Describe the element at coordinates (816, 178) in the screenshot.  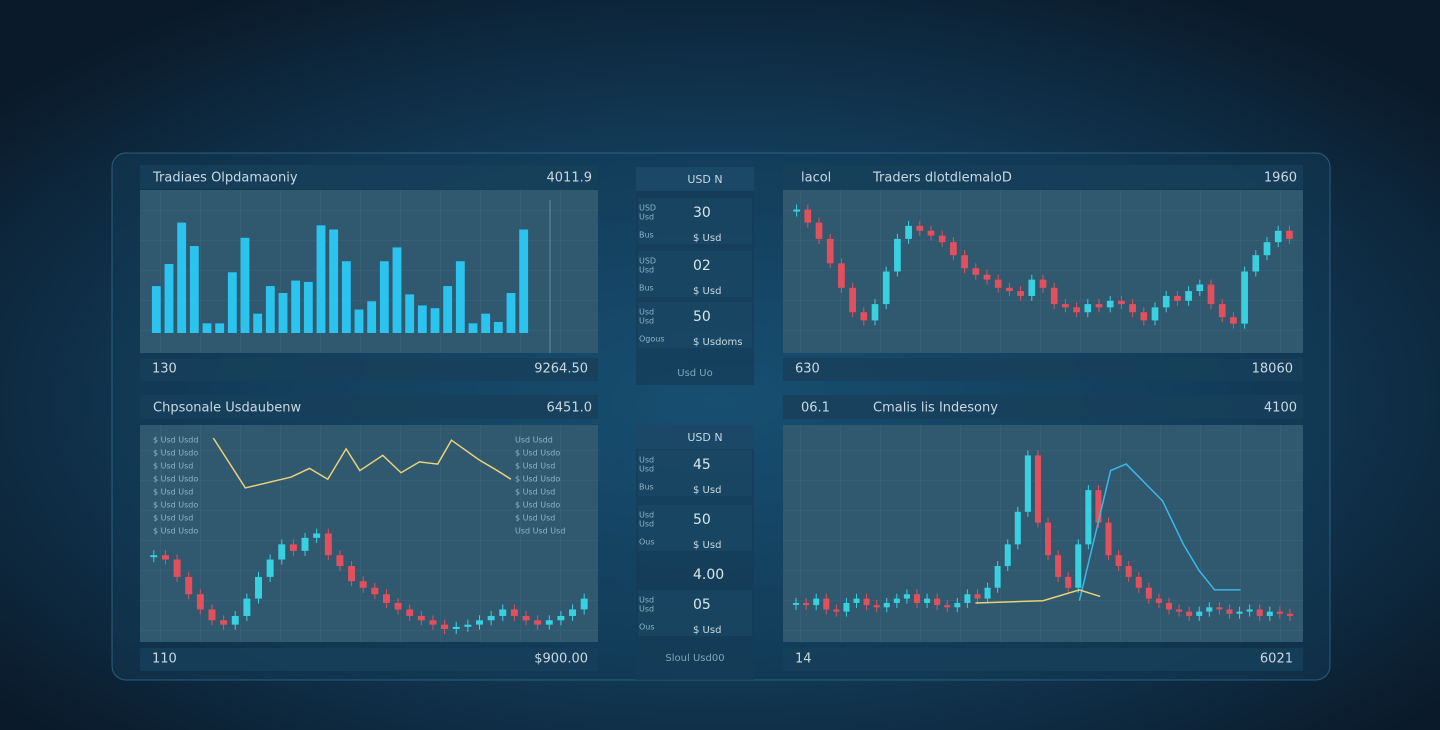
I see `panel-label: lacol` at that location.